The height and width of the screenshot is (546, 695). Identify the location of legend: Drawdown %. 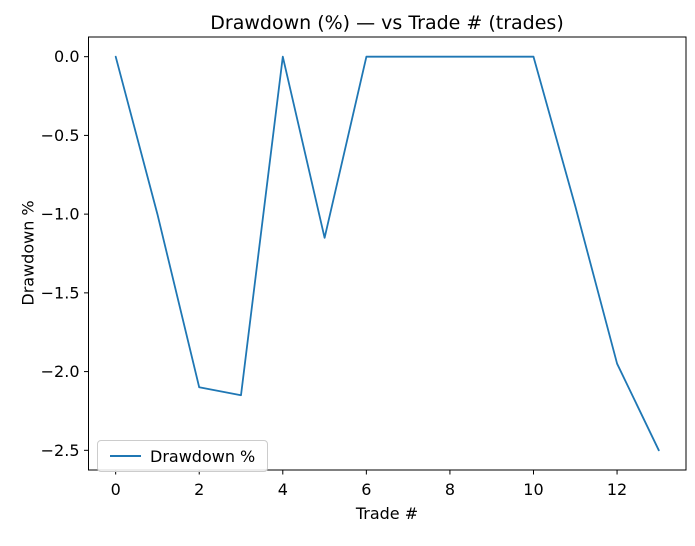
(183, 456).